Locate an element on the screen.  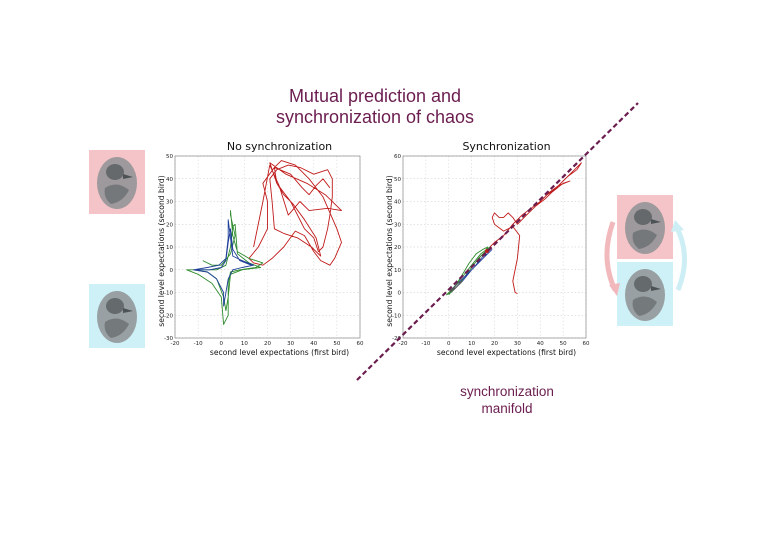
title-line-1: Mutual prediction and is located at coordinates (375, 96).